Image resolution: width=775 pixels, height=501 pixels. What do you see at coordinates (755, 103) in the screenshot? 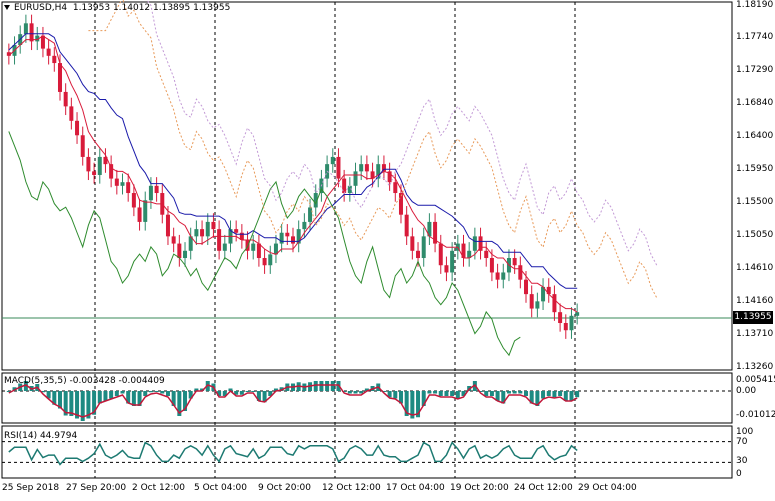
I see `price-label: 1.16840` at bounding box center [755, 103].